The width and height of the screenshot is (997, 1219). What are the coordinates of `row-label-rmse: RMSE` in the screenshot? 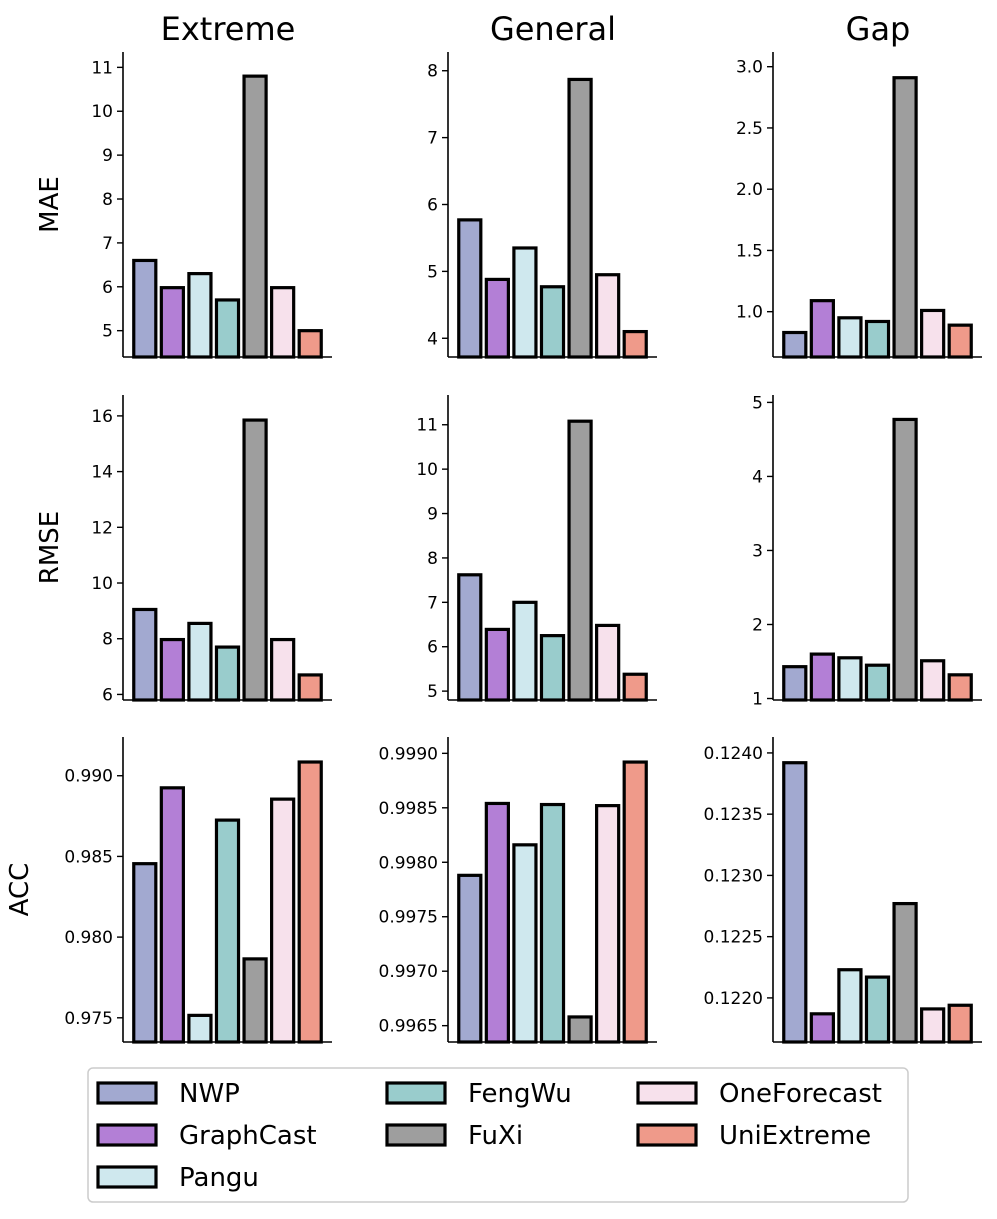 It's located at (50, 547).